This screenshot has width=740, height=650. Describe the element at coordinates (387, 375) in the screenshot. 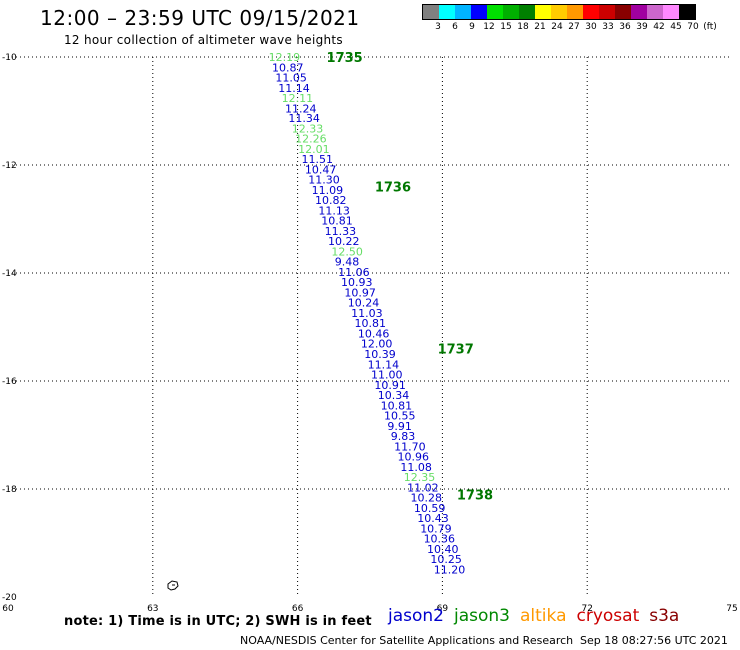

I see `wave-height-value: 11.00` at that location.